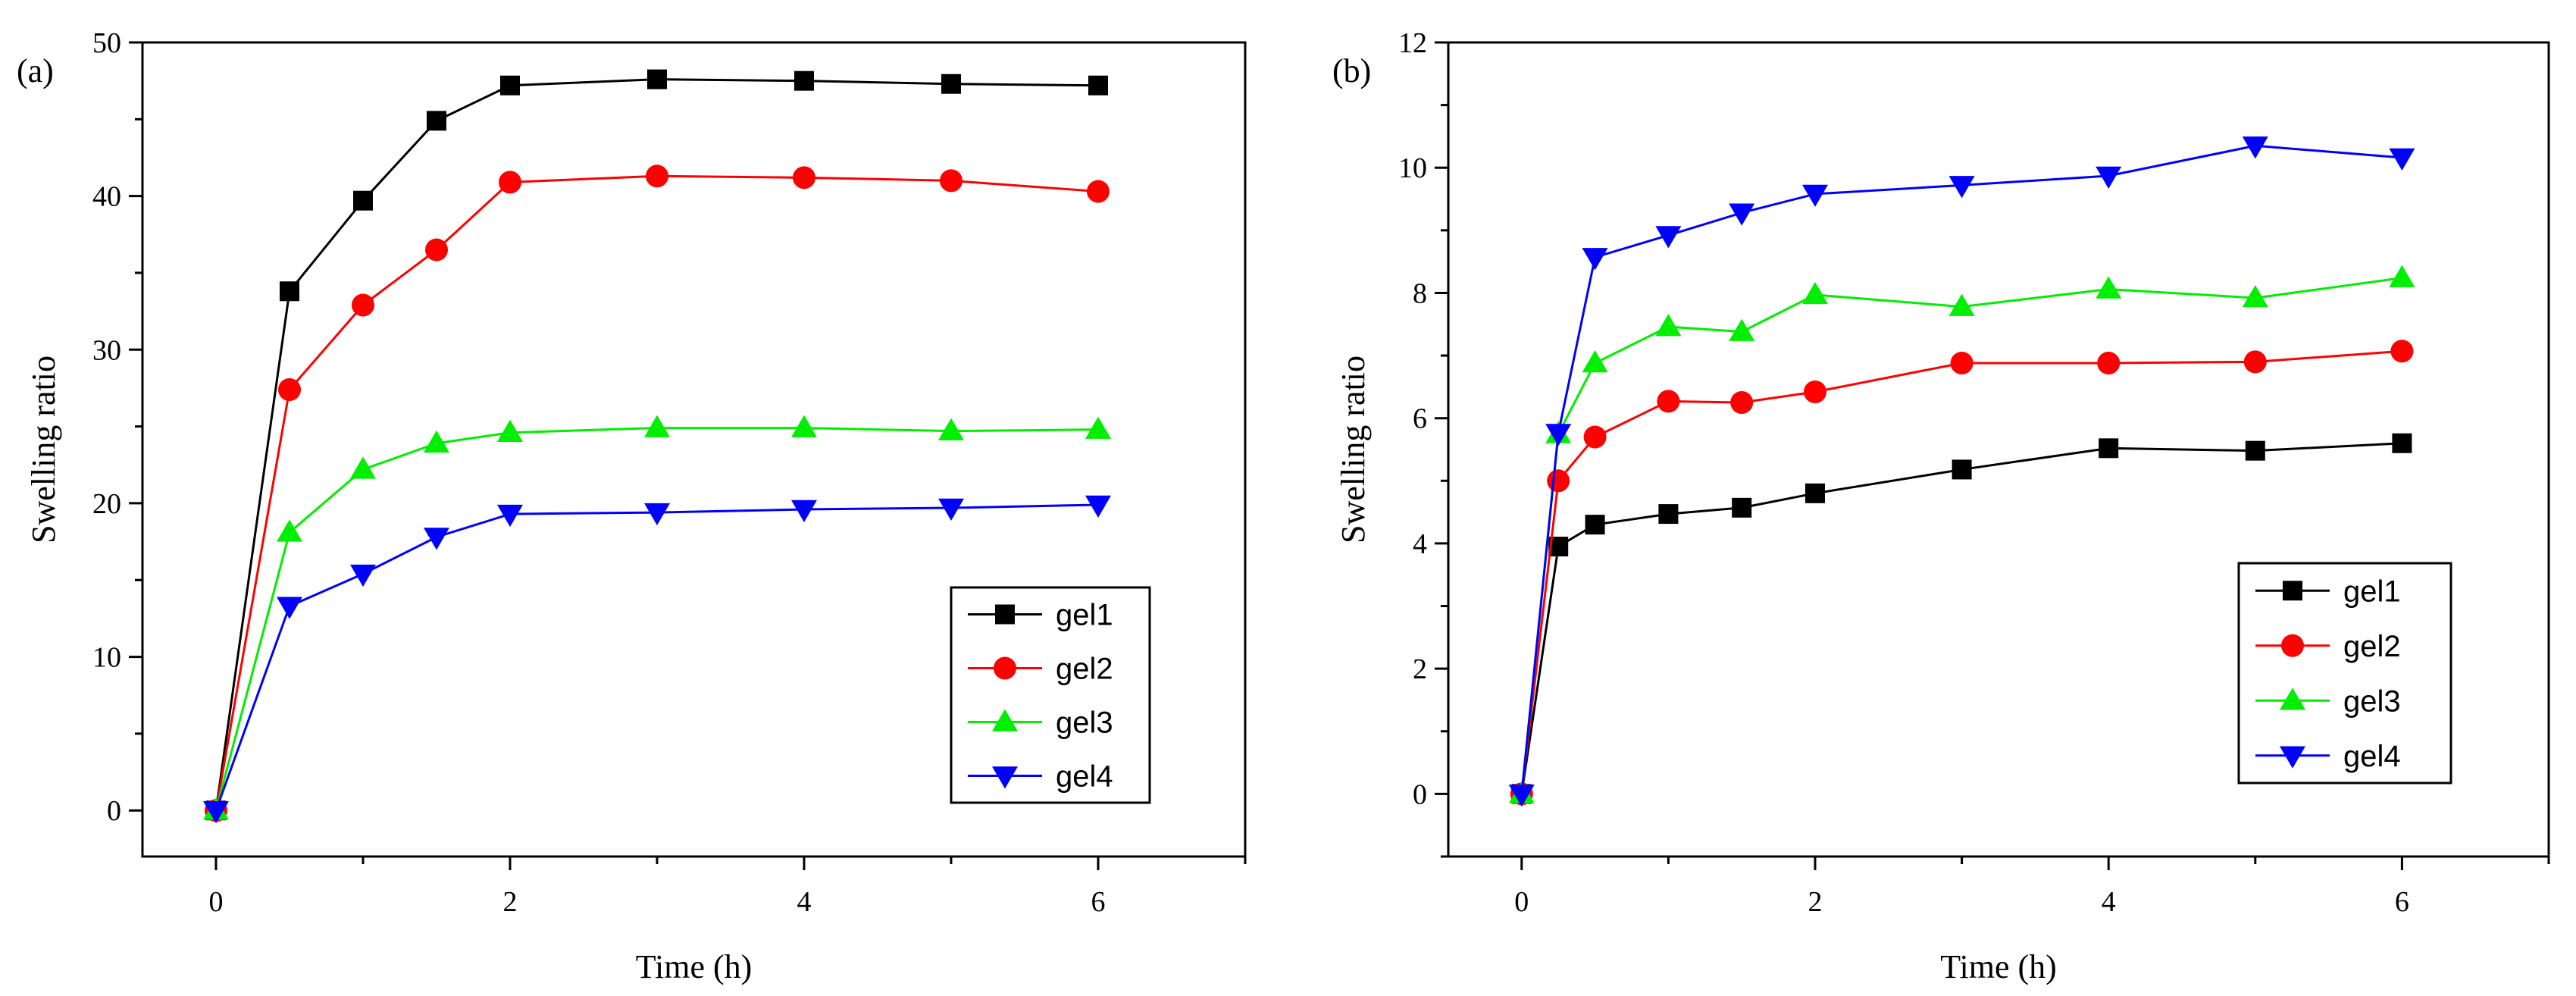 The image size is (2576, 996). I want to click on legend-label-gel1: gel1, so click(2372, 591).